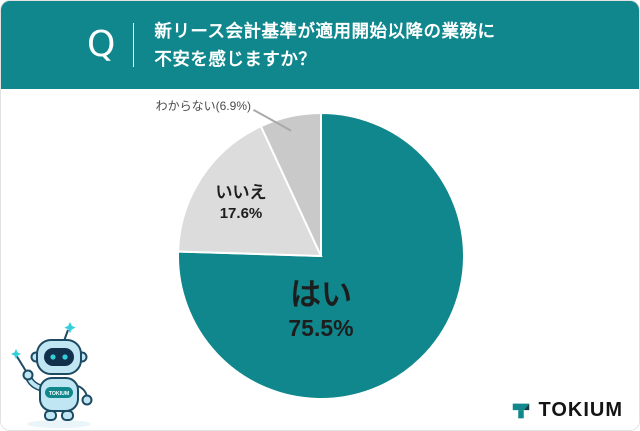 The image size is (640, 431). I want to click on pointer-tip-star, so click(16, 354).